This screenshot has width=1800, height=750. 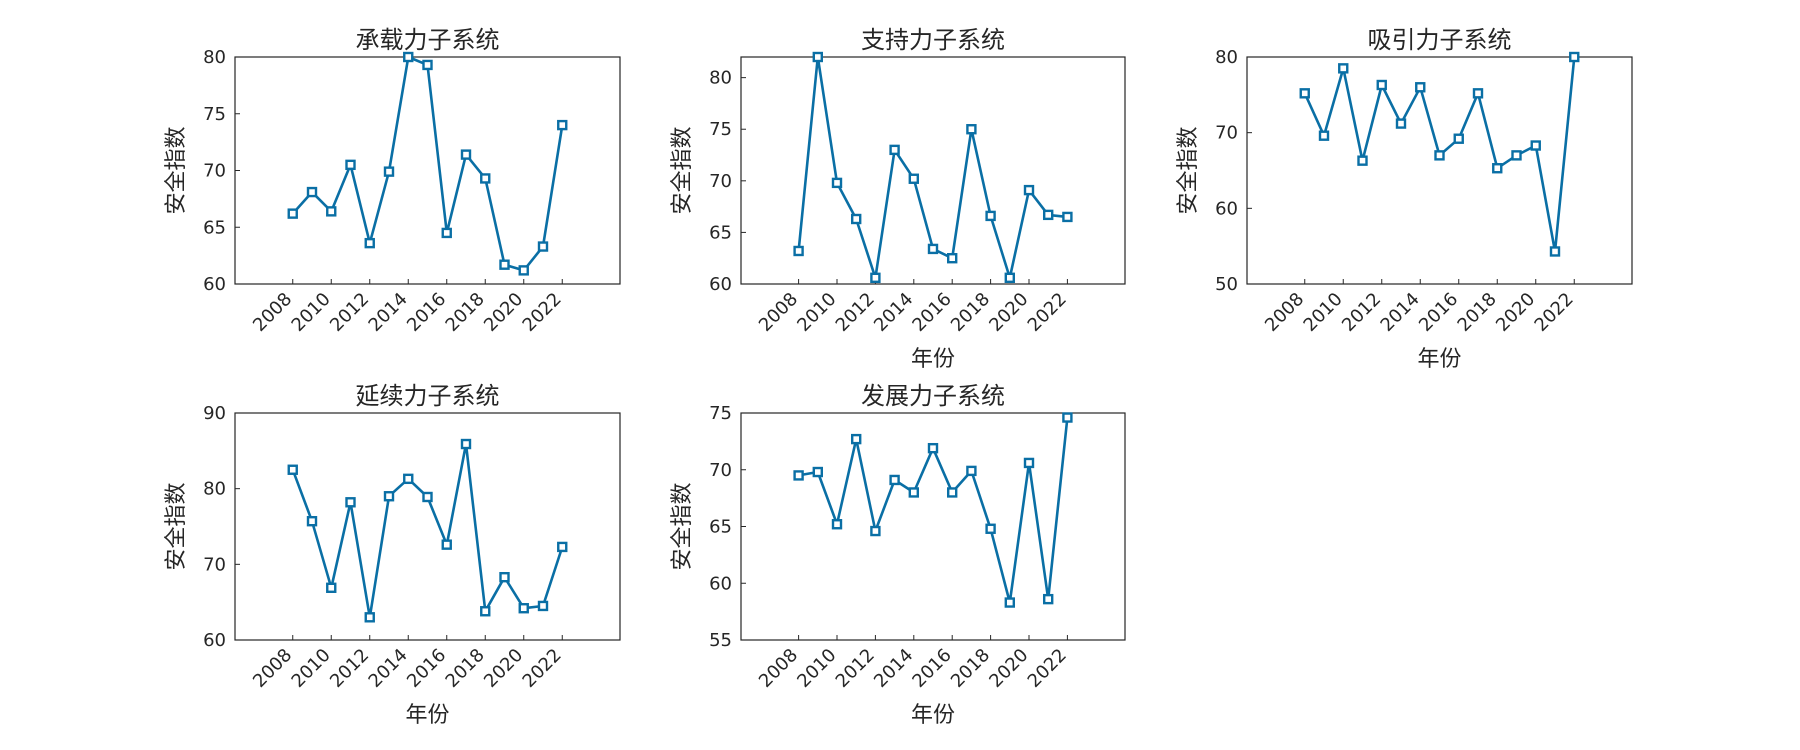 What do you see at coordinates (428, 40) in the screenshot?
I see `chart-title: 承载力子系统` at bounding box center [428, 40].